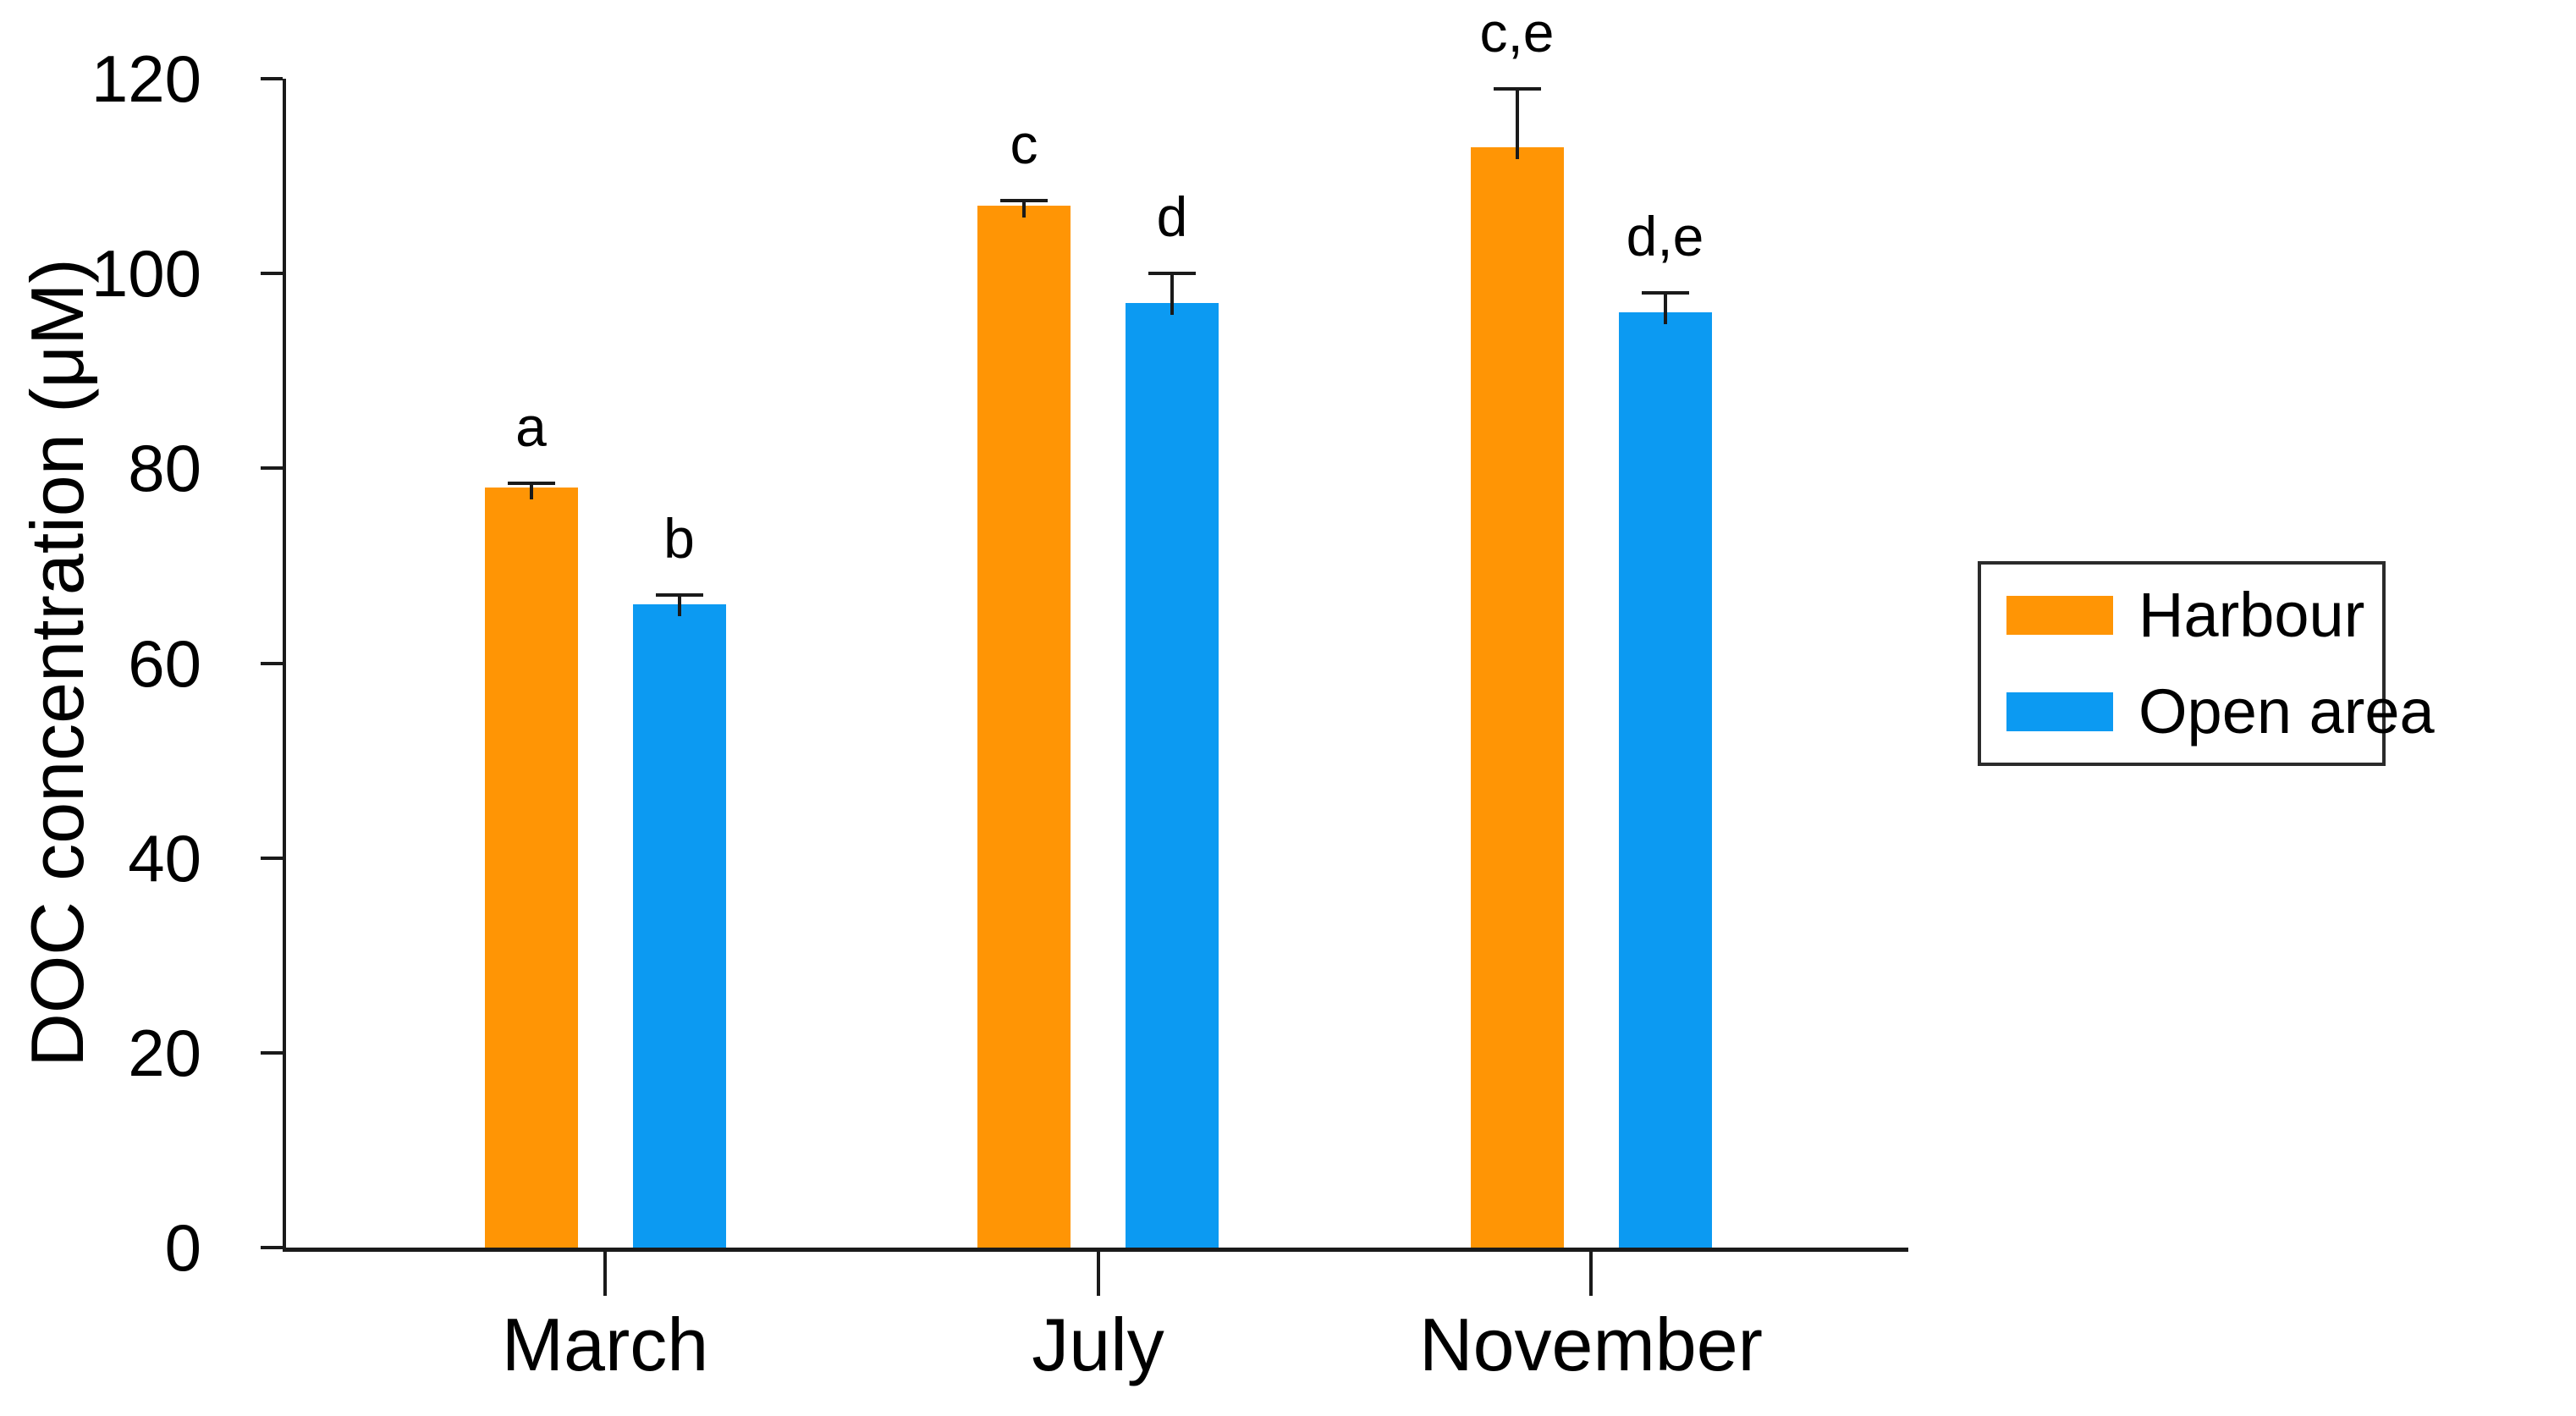 The width and height of the screenshot is (2576, 1416). Describe the element at coordinates (679, 538) in the screenshot. I see `significance-label-open-area-march: b` at that location.